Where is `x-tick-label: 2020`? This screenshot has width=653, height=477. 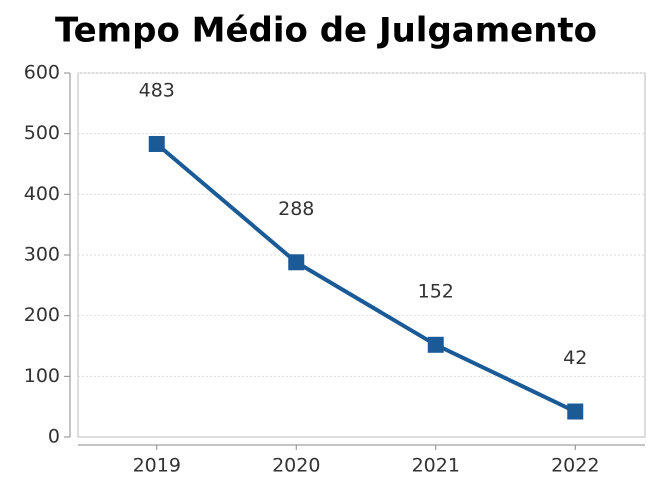
x-tick-label: 2020 is located at coordinates (296, 466).